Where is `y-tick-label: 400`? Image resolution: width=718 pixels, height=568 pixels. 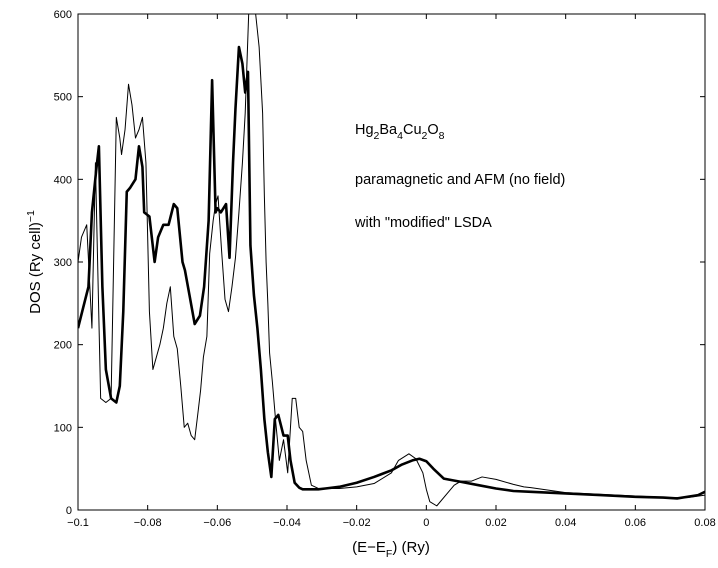
y-tick-label: 400 is located at coordinates (63, 180).